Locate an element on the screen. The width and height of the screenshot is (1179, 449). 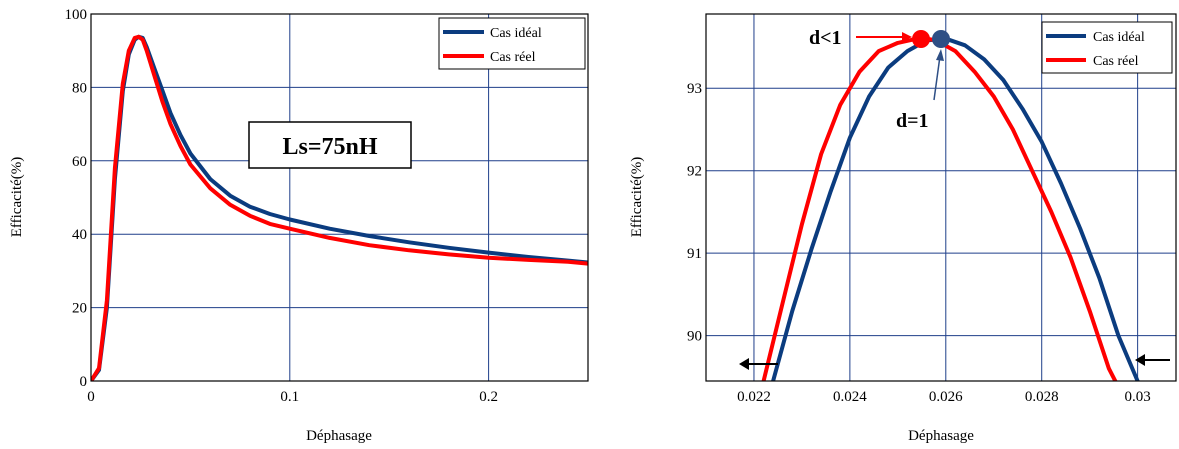
y-tick-label: 100 is located at coordinates (76, 15).